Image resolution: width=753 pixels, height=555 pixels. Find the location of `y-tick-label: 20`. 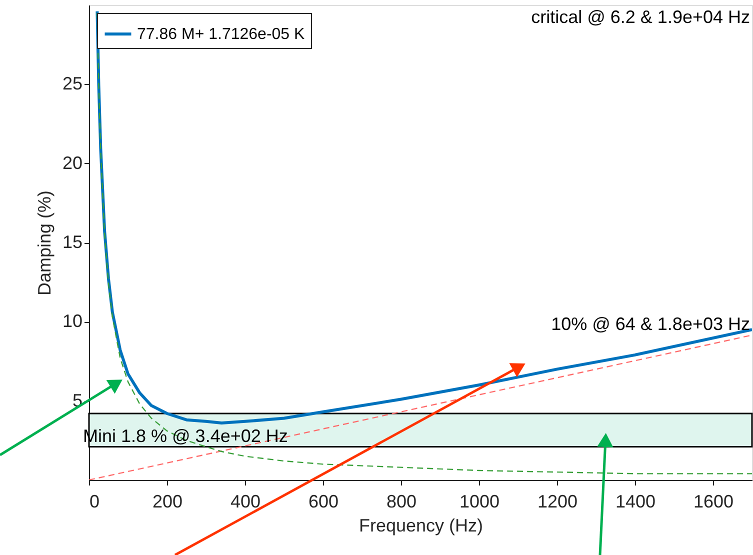

y-tick-label: 20 is located at coordinates (72, 162).